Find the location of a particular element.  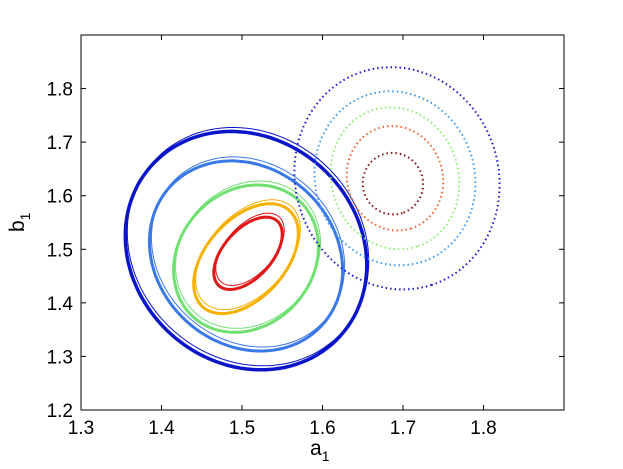

y-axis-label: b1 is located at coordinates (19, 222).